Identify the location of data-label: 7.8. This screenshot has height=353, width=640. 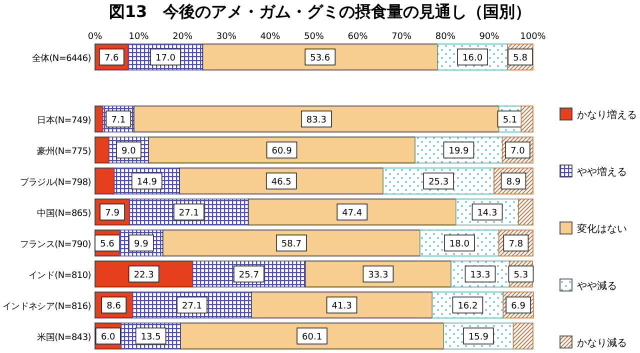
(516, 245).